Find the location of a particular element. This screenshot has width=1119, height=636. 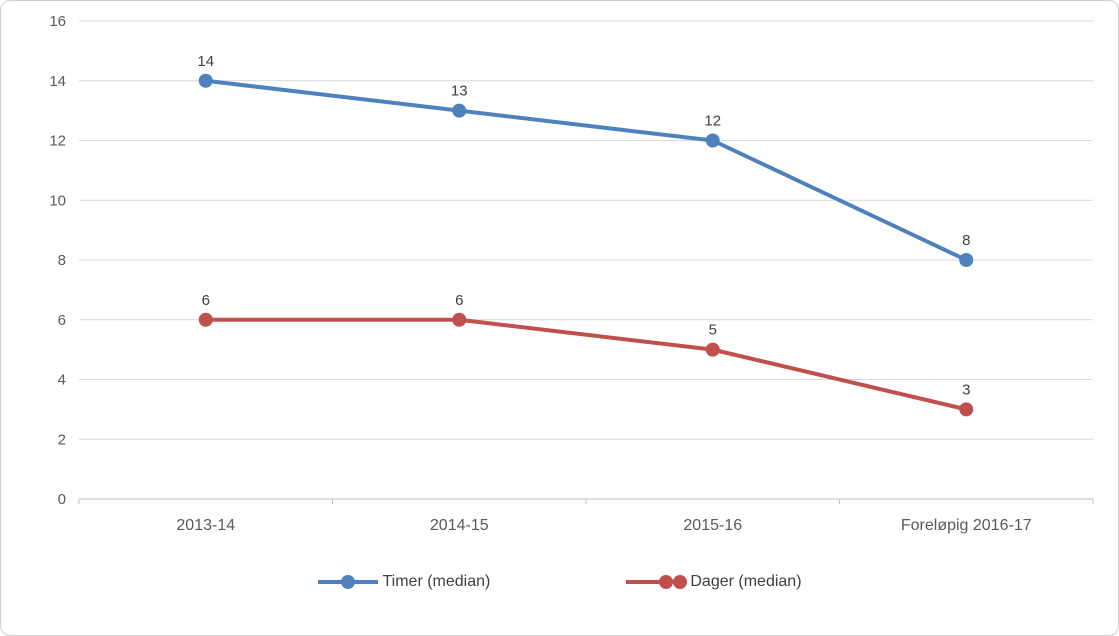

dager-median-legend-glyph is located at coordinates (657, 582).